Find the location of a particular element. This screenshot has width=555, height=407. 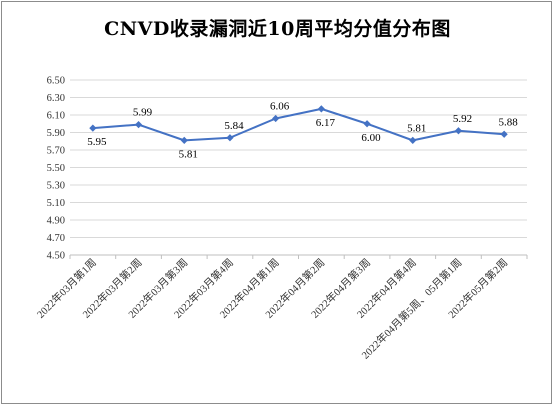

y-tick-label: 6.30 is located at coordinates (56, 98).